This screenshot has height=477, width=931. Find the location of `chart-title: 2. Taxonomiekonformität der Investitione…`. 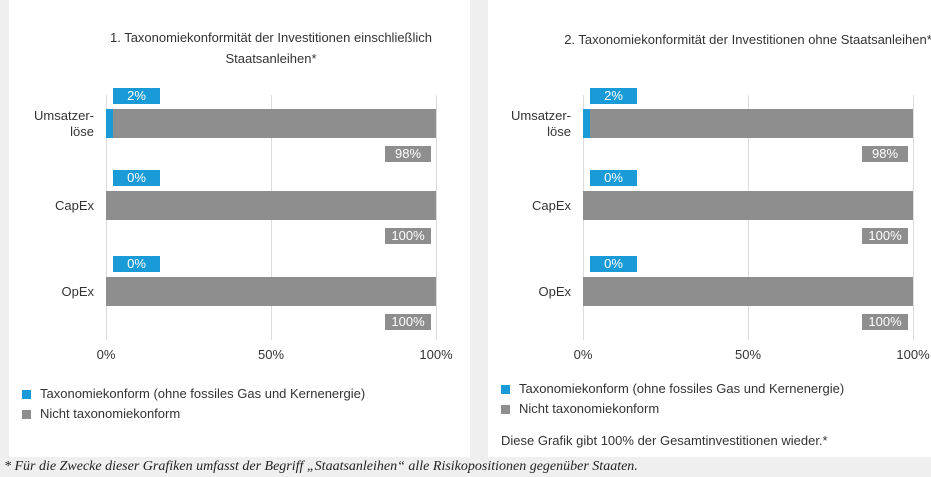

chart-title: 2. Taxonomiekonformität der Investitione… is located at coordinates (747, 39).